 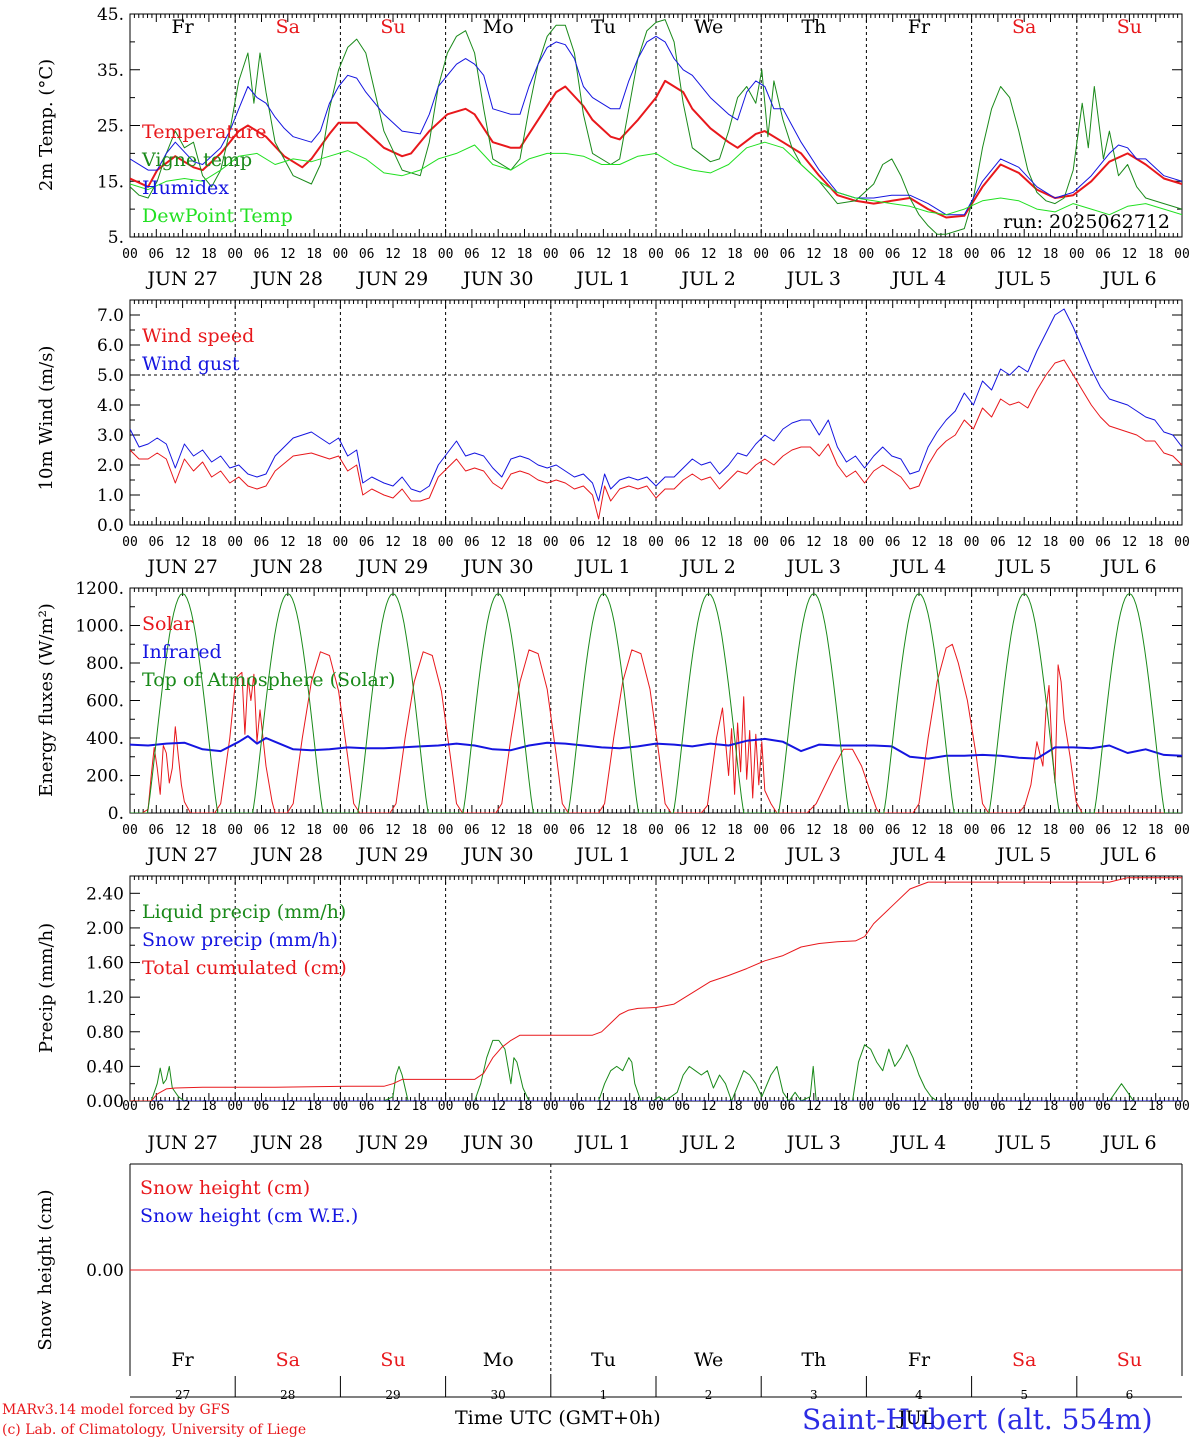 I want to click on weekday-label: Mo, so click(x=498, y=1360).